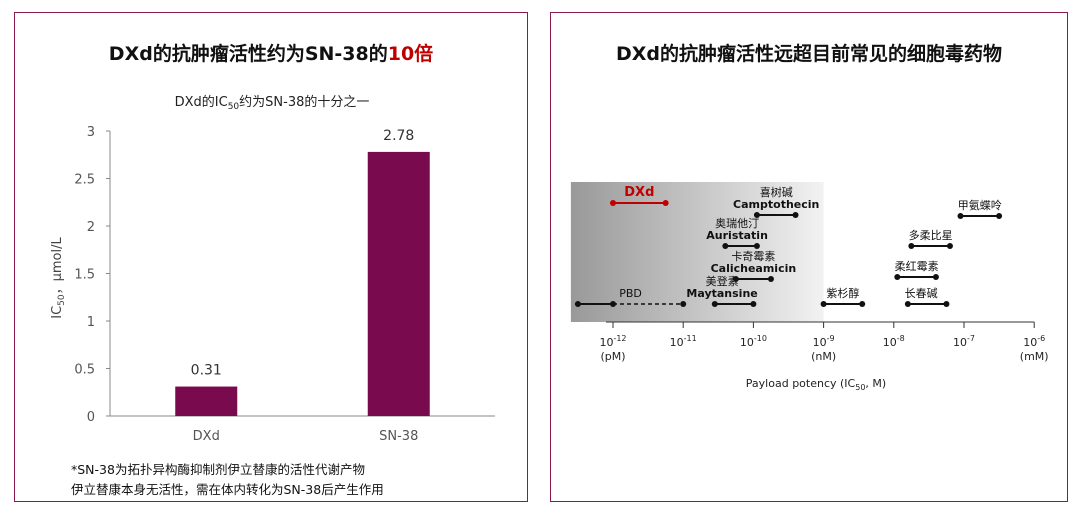 The height and width of the screenshot is (508, 1080). Describe the element at coordinates (206, 436) in the screenshot. I see `x-category-label: DXd` at that location.